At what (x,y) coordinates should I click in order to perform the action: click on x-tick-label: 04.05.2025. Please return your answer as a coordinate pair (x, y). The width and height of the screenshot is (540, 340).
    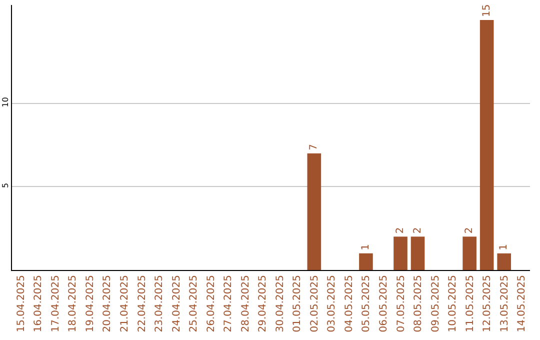
    Looking at the image, I should click on (349, 303).